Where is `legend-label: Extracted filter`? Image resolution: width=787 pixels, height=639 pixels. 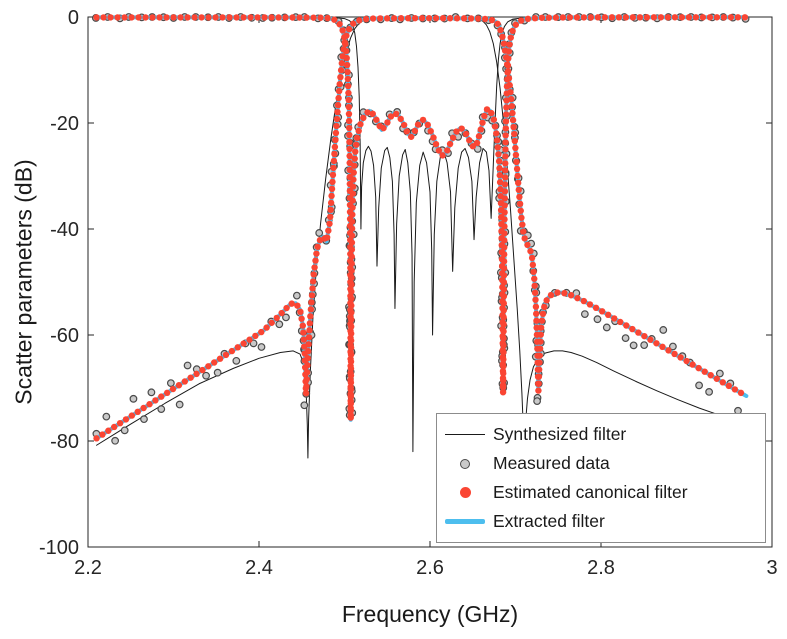
legend-label: Extracted filter is located at coordinates (549, 520).